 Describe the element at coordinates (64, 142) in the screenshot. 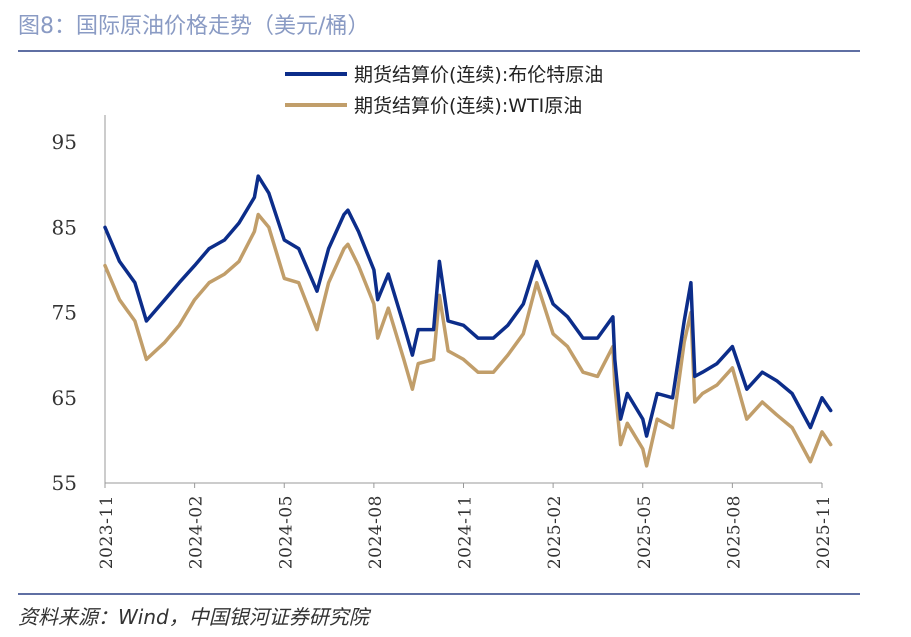

I see `y-tick-label: 95` at that location.